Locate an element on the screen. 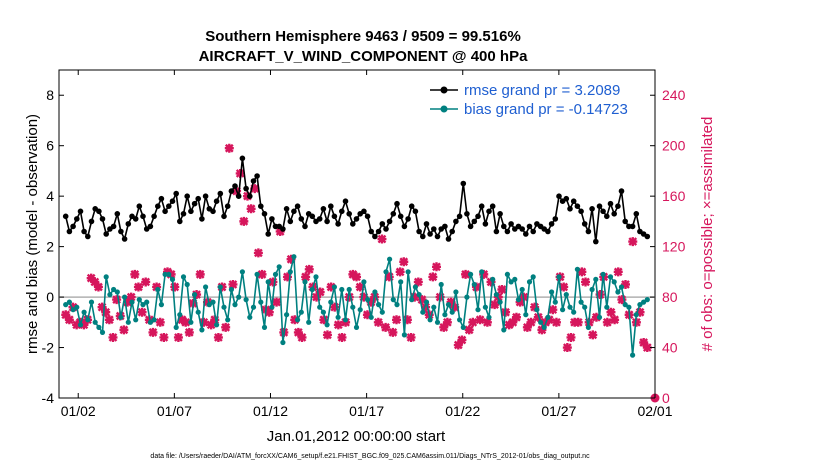 The image size is (830, 470). legend-rmse-marker is located at coordinates (444, 90).